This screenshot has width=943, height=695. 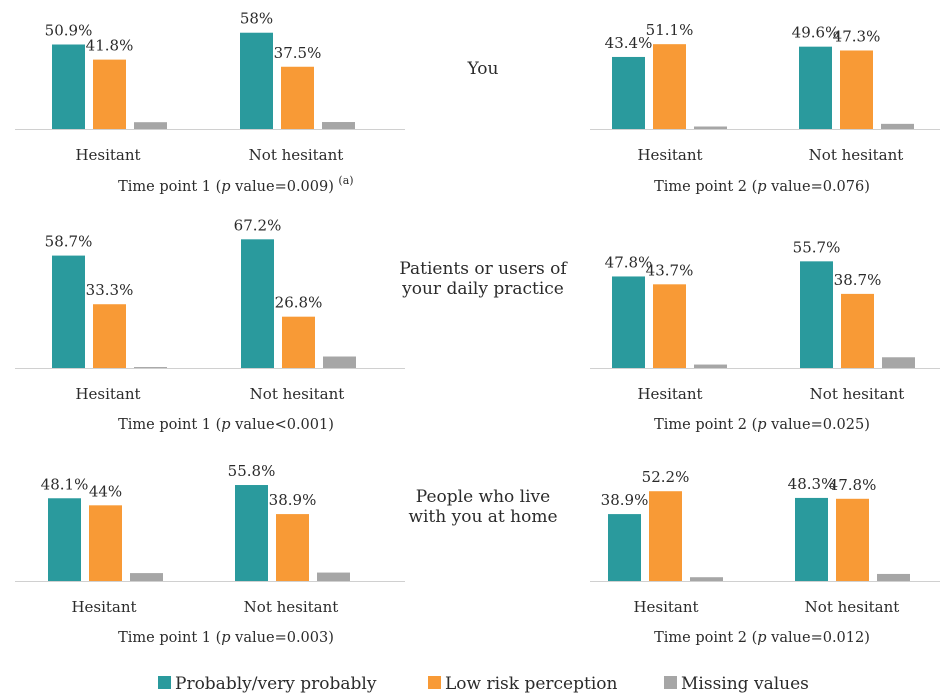 I want to click on bar-data-label: 55.7%, so click(x=817, y=247).